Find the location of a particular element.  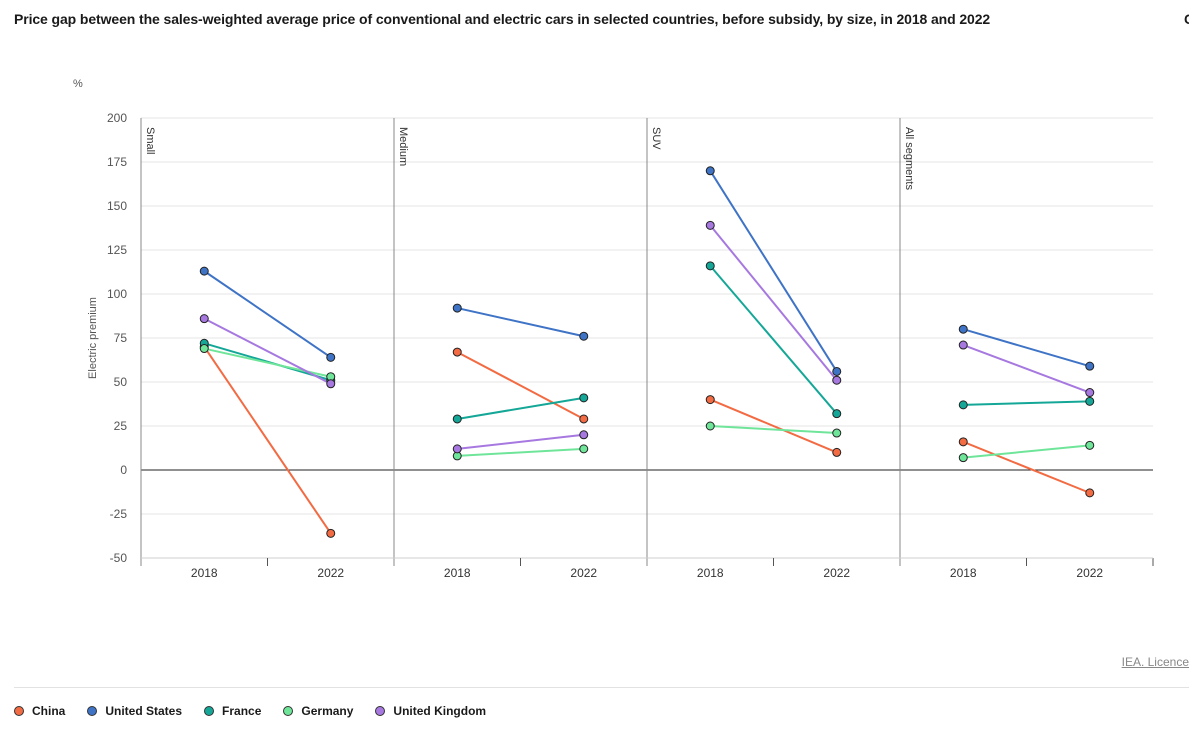

panel-label: Medium is located at coordinates (403, 146).